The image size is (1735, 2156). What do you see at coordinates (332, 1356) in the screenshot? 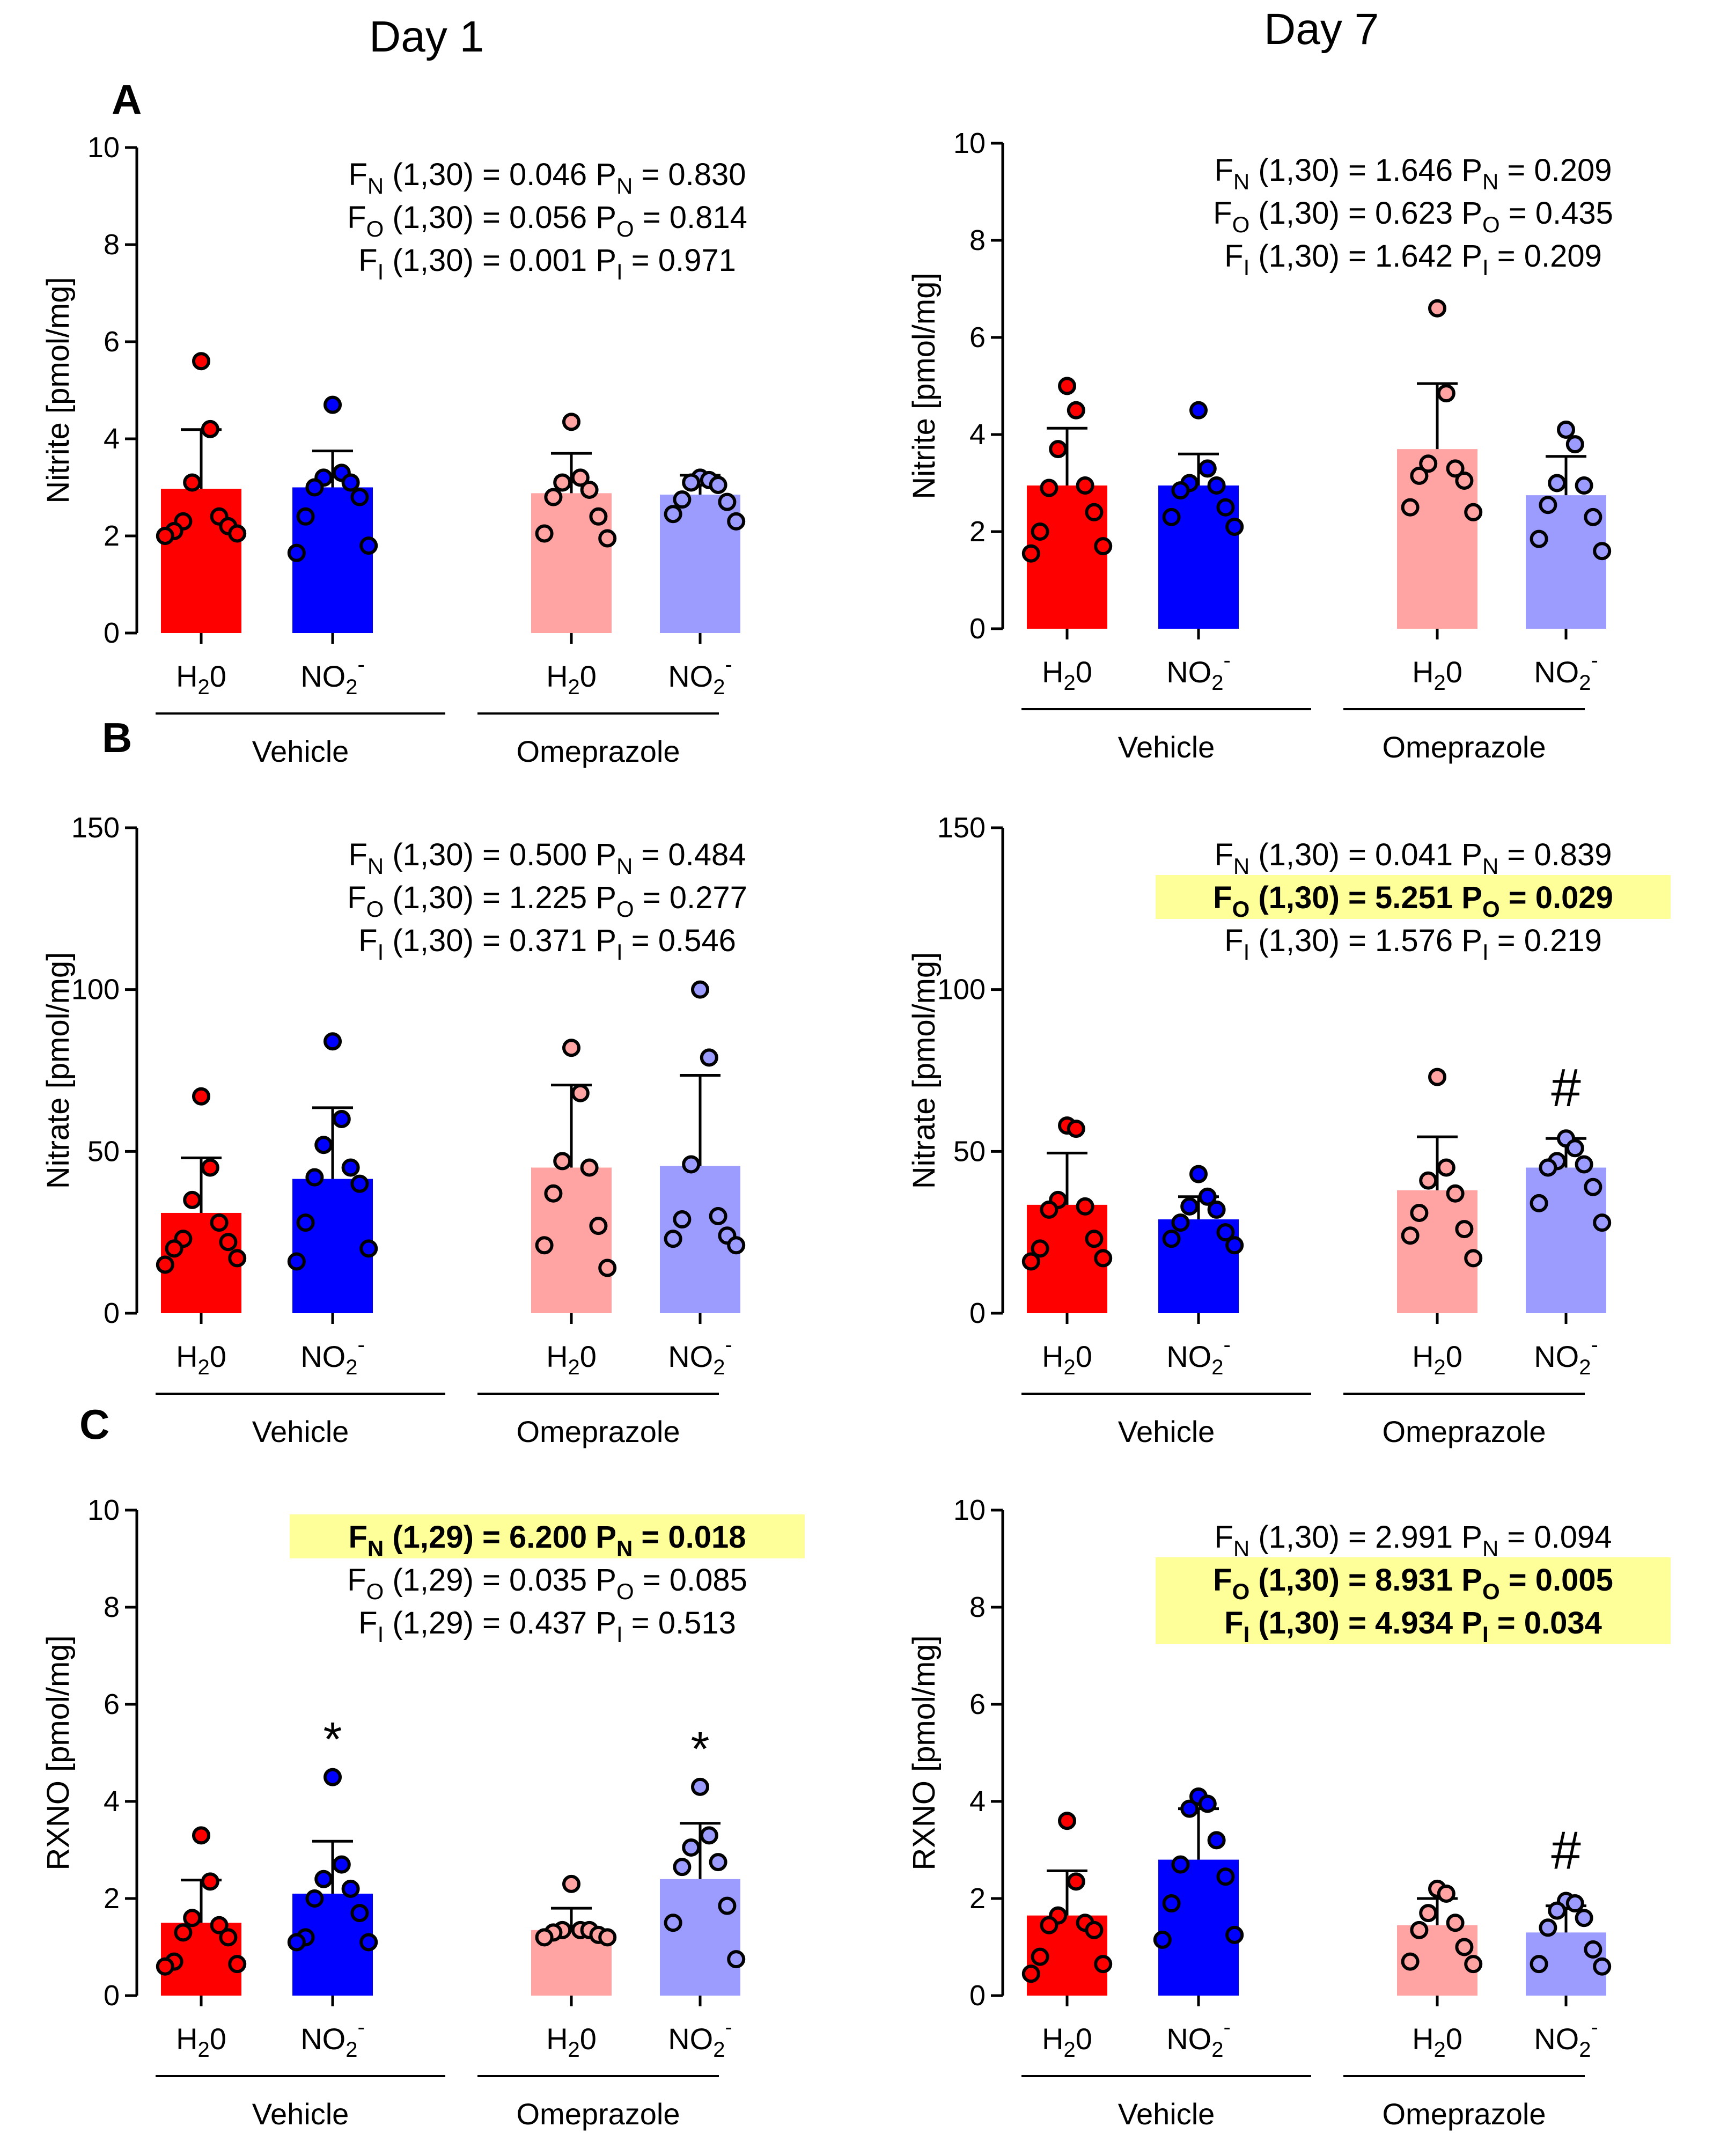
I see `x-category-label: NO2-` at bounding box center [332, 1356].